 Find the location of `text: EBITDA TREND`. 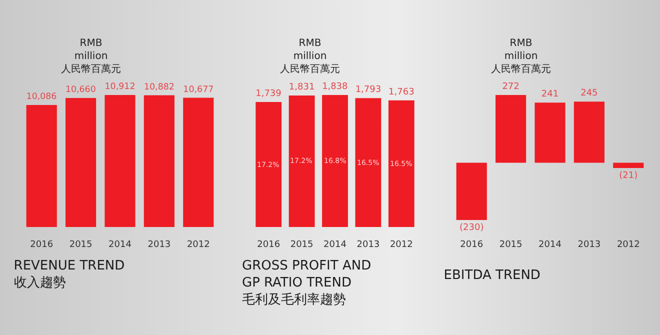

text: EBITDA TREND is located at coordinates (492, 275).